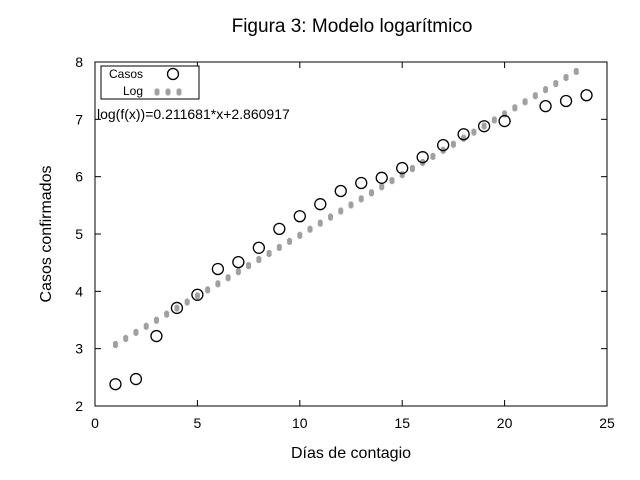  What do you see at coordinates (79, 119) in the screenshot?
I see `y-tick-label: 7` at bounding box center [79, 119].